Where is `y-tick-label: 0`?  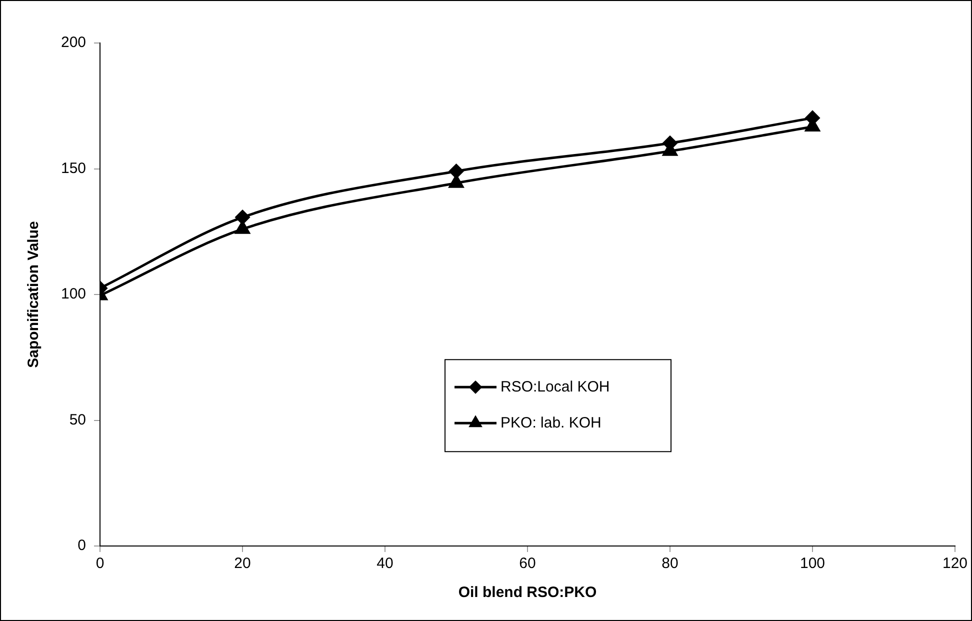
y-tick-label: 0 is located at coordinates (82, 545).